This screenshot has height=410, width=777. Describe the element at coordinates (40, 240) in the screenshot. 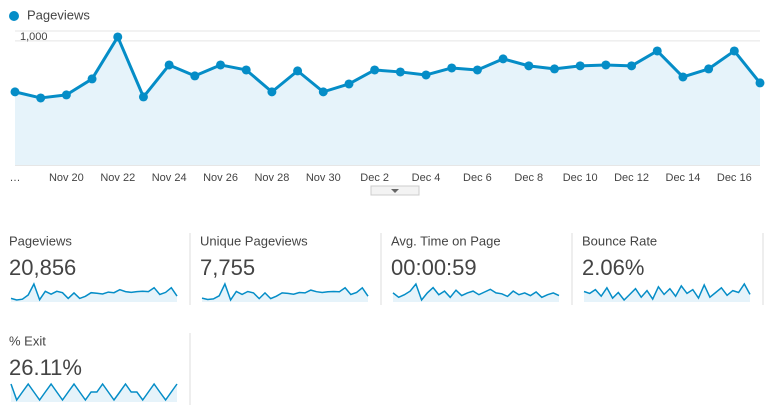

I see `metric-label: Pageviews` at that location.